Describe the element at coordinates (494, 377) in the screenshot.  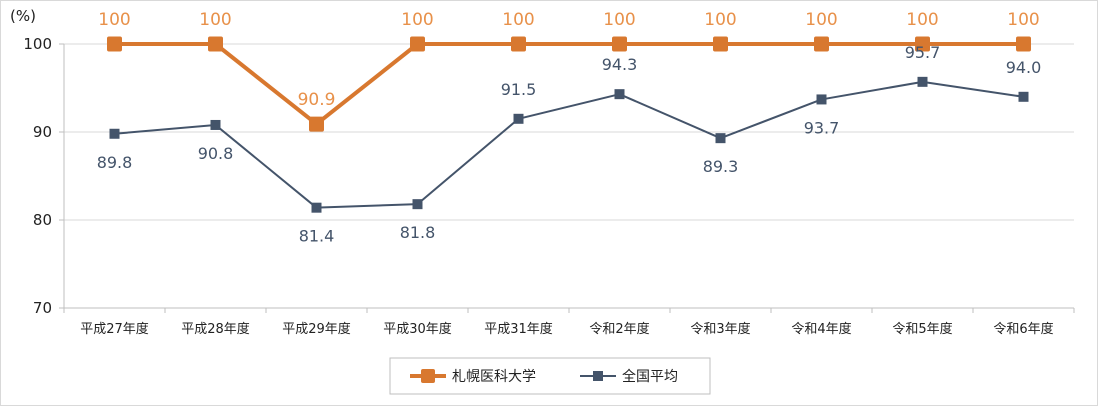
I see `legend-label-sapporo: 札幌医科大学` at that location.